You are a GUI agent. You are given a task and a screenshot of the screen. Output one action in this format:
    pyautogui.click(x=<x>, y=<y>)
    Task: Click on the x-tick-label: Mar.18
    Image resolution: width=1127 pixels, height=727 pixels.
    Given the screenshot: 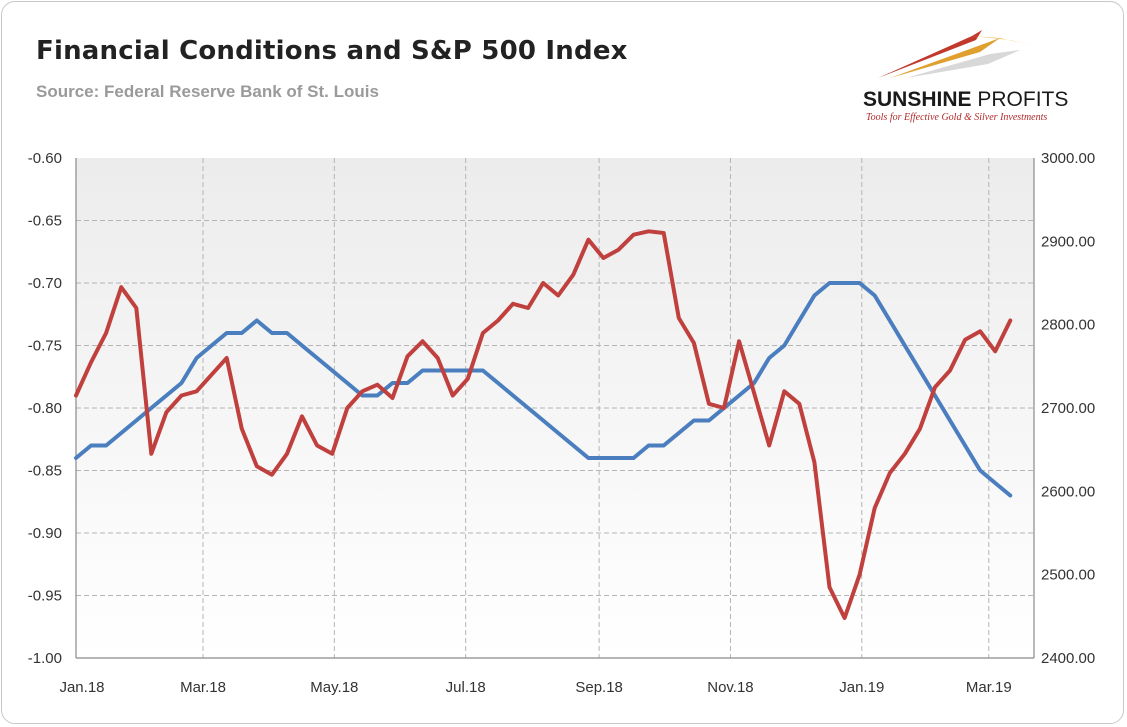 What is the action you would take?
    pyautogui.click(x=203, y=687)
    